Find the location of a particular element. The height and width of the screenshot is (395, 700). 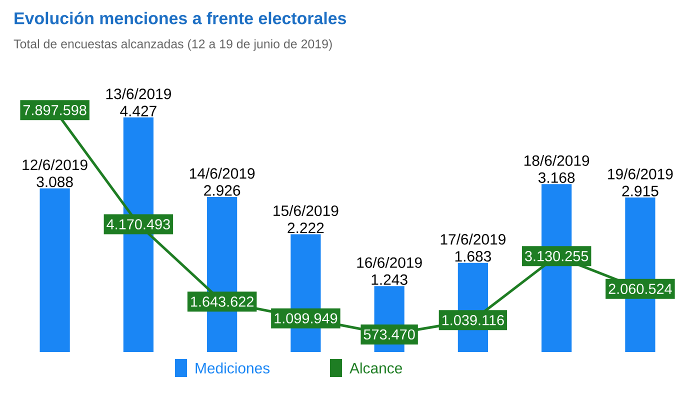

data-label: 3.130.255 is located at coordinates (556, 256).